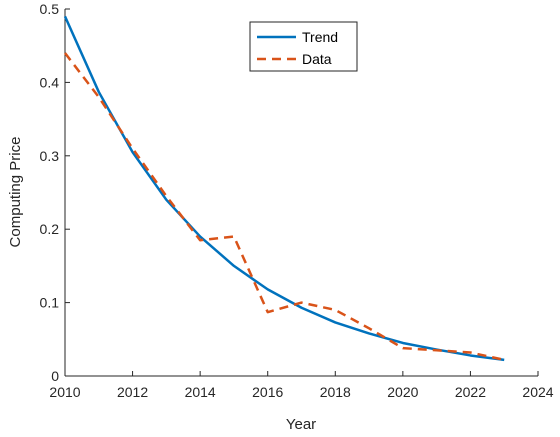 The height and width of the screenshot is (437, 560). Describe the element at coordinates (317, 59) in the screenshot. I see `legend-label-data: Data` at that location.